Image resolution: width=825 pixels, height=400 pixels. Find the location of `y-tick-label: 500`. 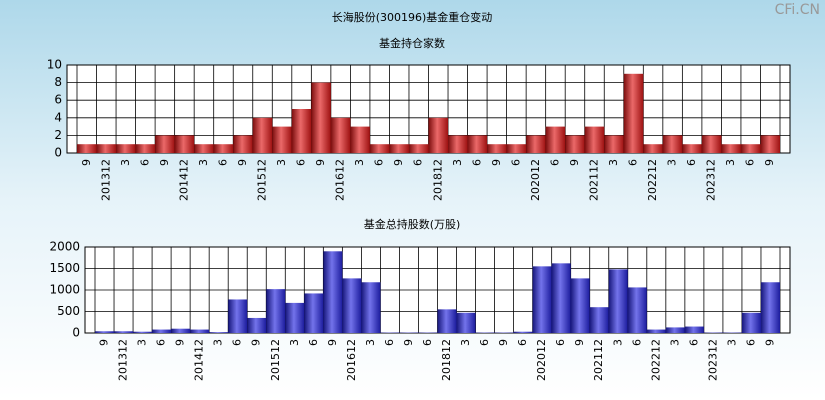

y-tick-label: 500 is located at coordinates (68, 311).